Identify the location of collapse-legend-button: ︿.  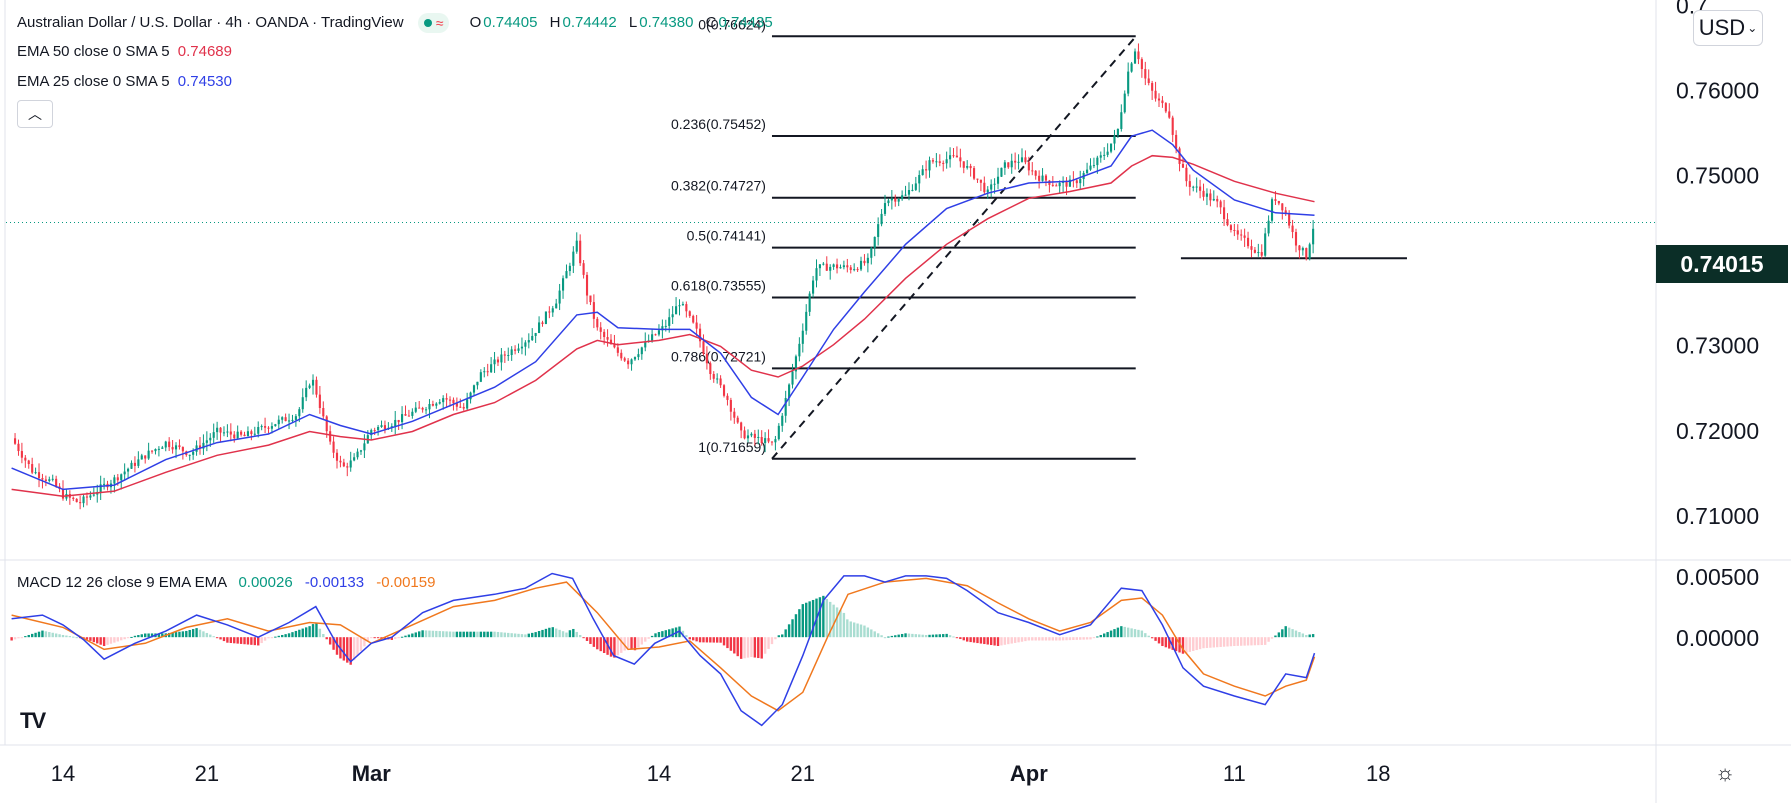
(35, 114).